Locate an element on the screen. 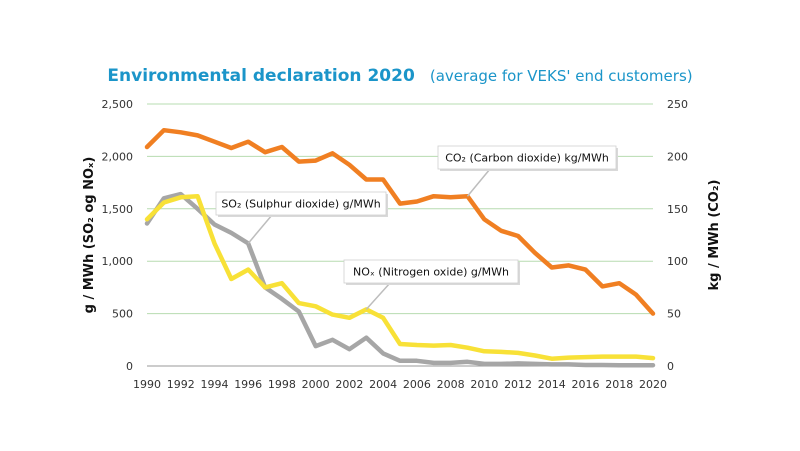  x-tick: 1990 is located at coordinates (147, 384).